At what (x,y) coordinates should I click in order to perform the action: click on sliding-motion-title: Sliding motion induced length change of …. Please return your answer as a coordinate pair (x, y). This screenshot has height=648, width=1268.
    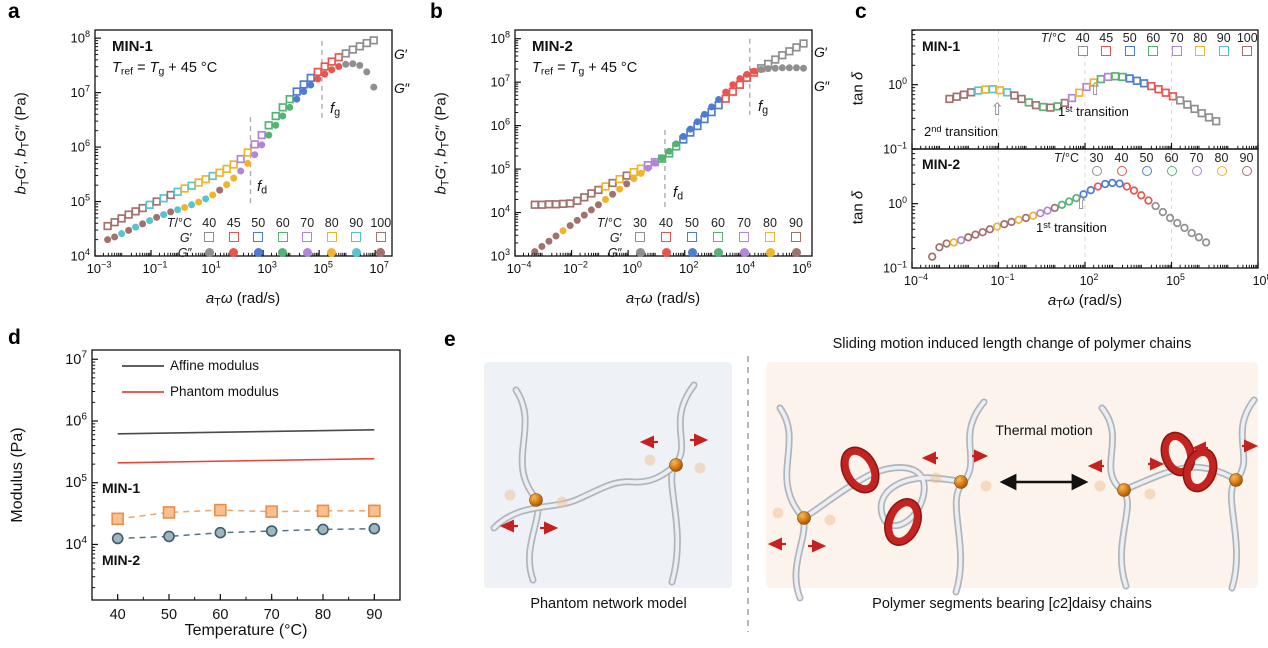
    Looking at the image, I should click on (1012, 344).